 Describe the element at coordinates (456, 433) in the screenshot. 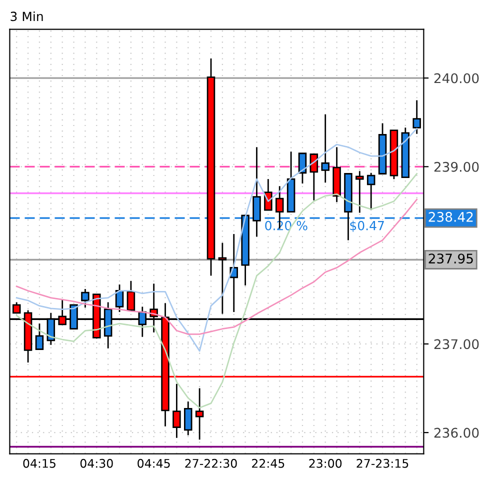

I see `y-tick-label: 236.00` at that location.